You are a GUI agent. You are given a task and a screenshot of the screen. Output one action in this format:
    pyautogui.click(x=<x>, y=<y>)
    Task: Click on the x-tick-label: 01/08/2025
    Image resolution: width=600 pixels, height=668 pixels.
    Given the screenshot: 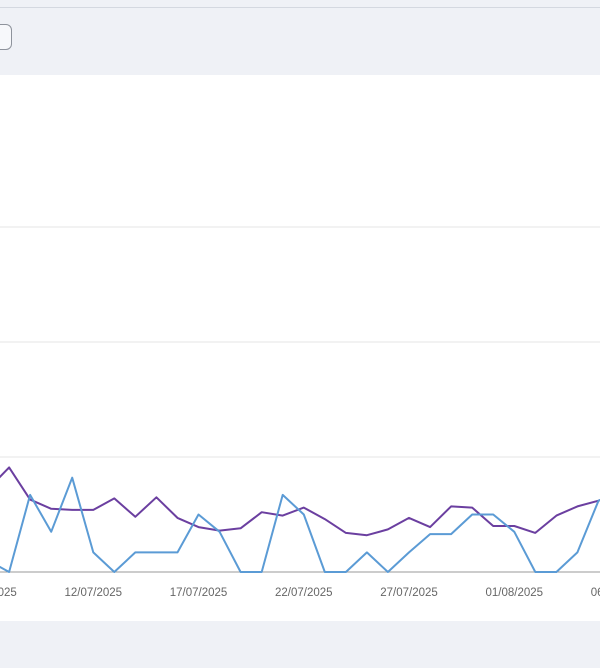 What is the action you would take?
    pyautogui.click(x=515, y=593)
    